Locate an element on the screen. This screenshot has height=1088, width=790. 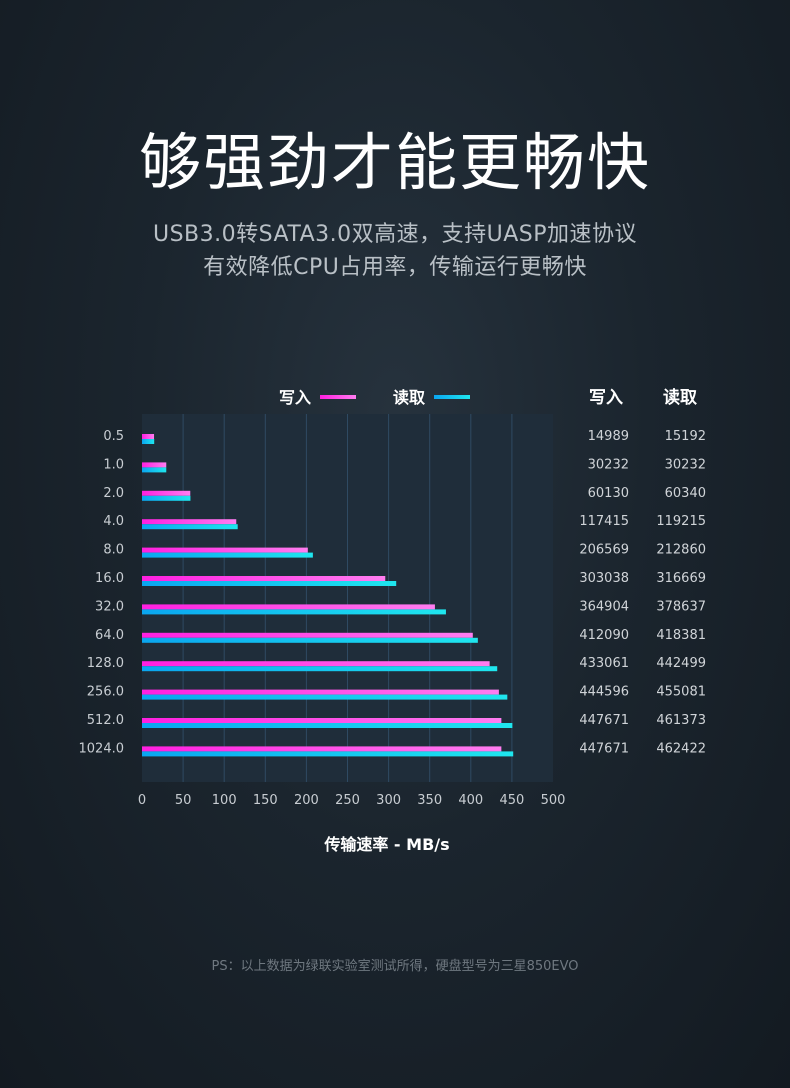
table-value-write: 444596 is located at coordinates (604, 692).